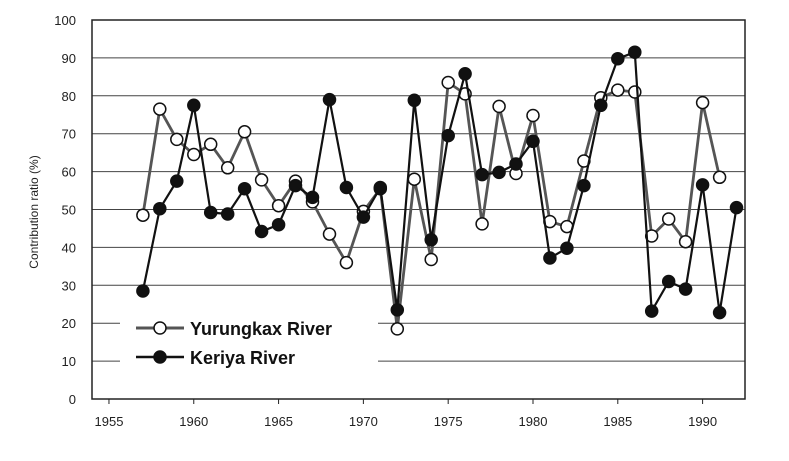 The image size is (789, 461). What do you see at coordinates (69, 96) in the screenshot?
I see `y-tick-label-80: 80` at bounding box center [69, 96].